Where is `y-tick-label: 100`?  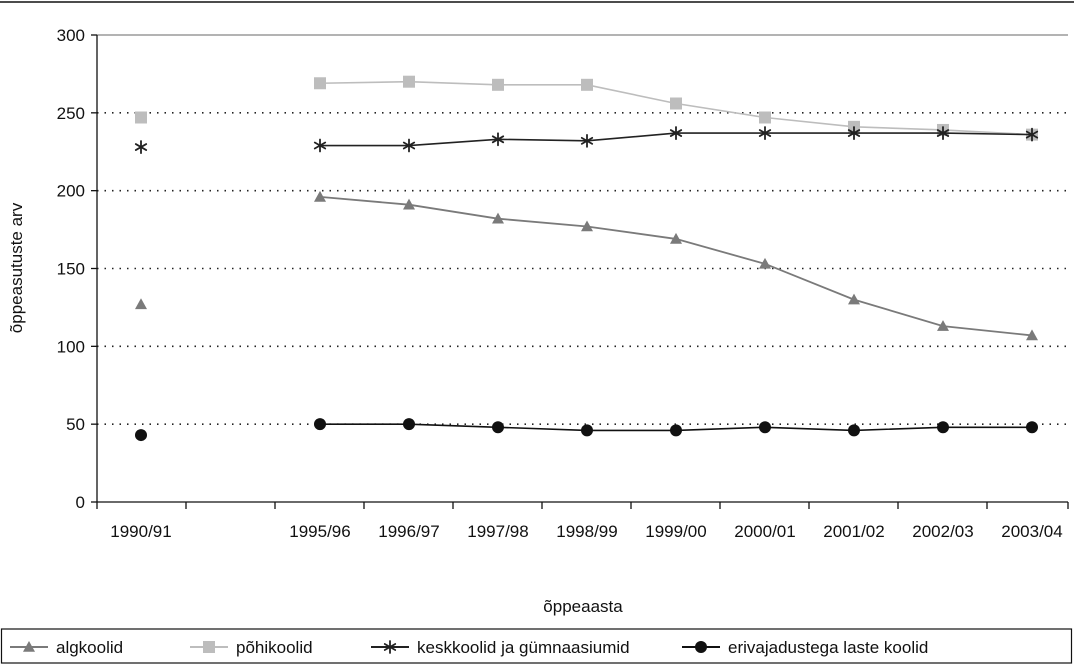
y-tick-label: 100 is located at coordinates (71, 346).